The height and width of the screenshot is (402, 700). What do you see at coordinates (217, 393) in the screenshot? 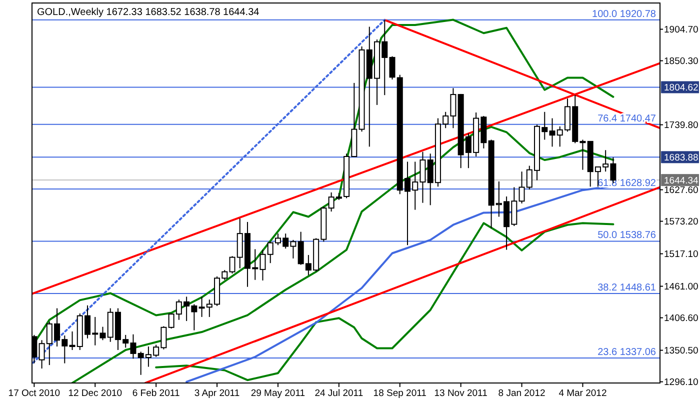
I see `x-tick-label: 3 Apr 2011` at bounding box center [217, 393].